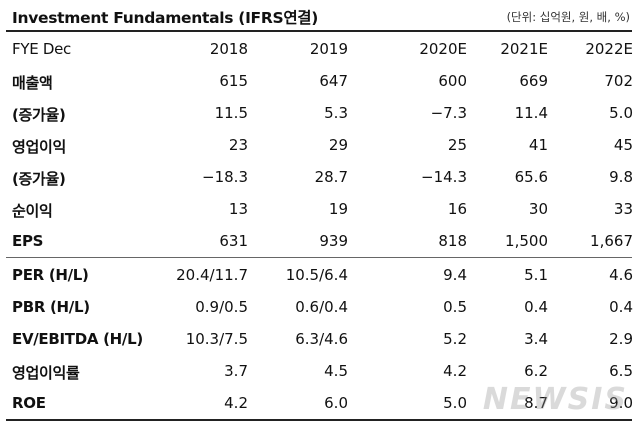  Describe the element at coordinates (621, 339) in the screenshot. I see `row-cell: 2.9` at that location.